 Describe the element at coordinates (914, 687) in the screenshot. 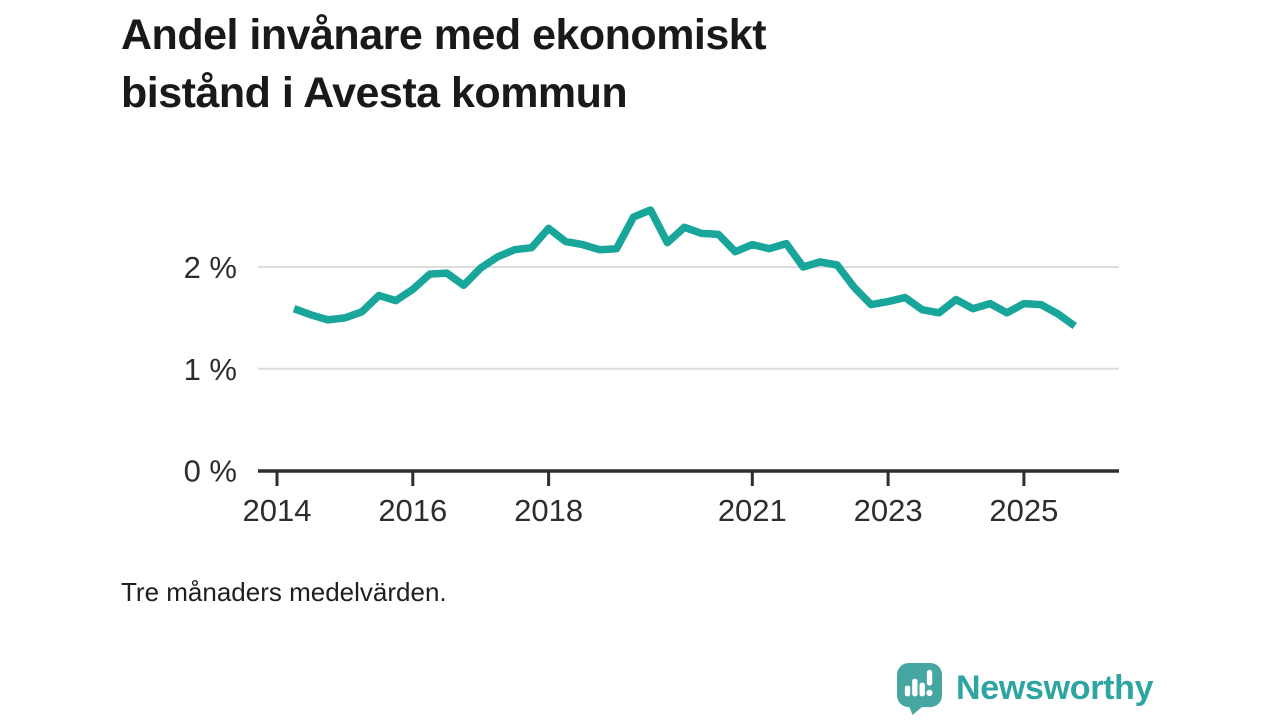

I see `bar-chart-glyph` at that location.